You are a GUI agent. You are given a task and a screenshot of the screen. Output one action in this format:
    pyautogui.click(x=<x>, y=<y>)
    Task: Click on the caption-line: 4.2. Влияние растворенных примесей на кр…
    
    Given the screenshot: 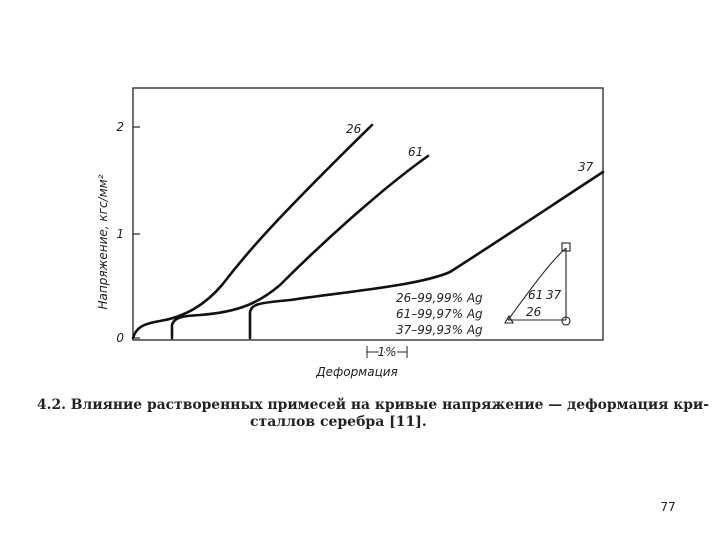 What is the action you would take?
    pyautogui.click(x=373, y=404)
    